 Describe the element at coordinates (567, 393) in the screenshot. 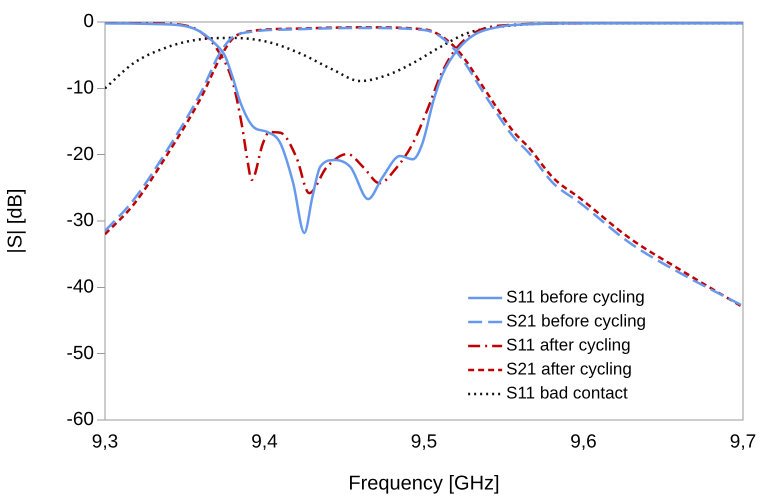

I see `legend-label: S11 bad contact` at that location.